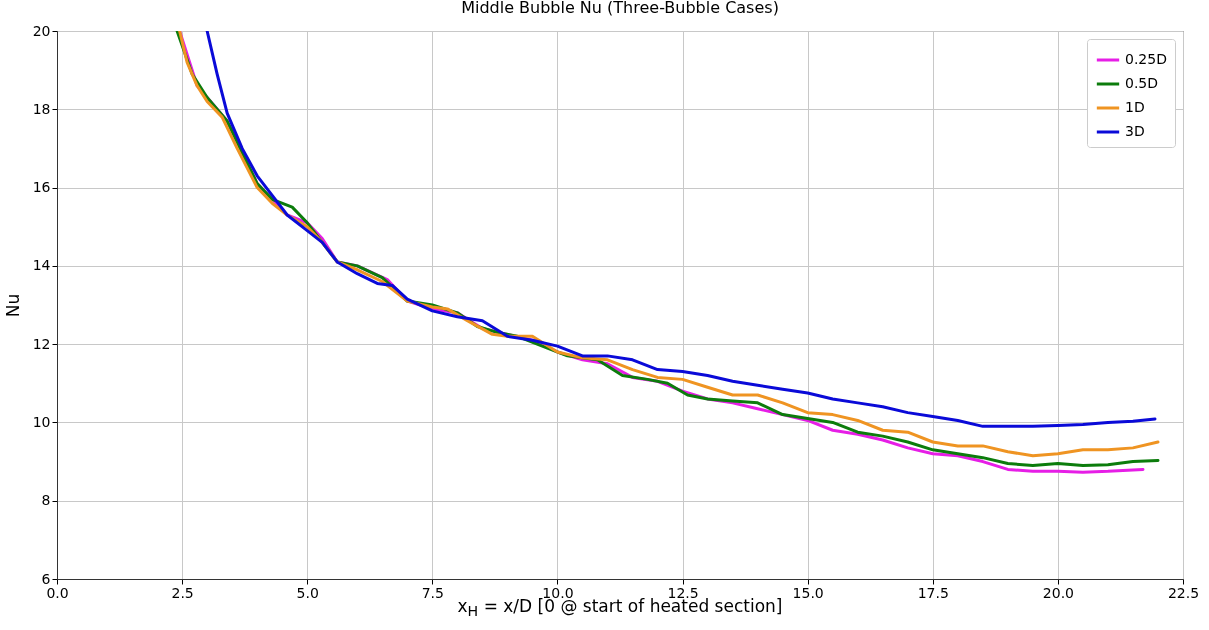  I want to click on y-tick-label: 18, so click(41, 108).